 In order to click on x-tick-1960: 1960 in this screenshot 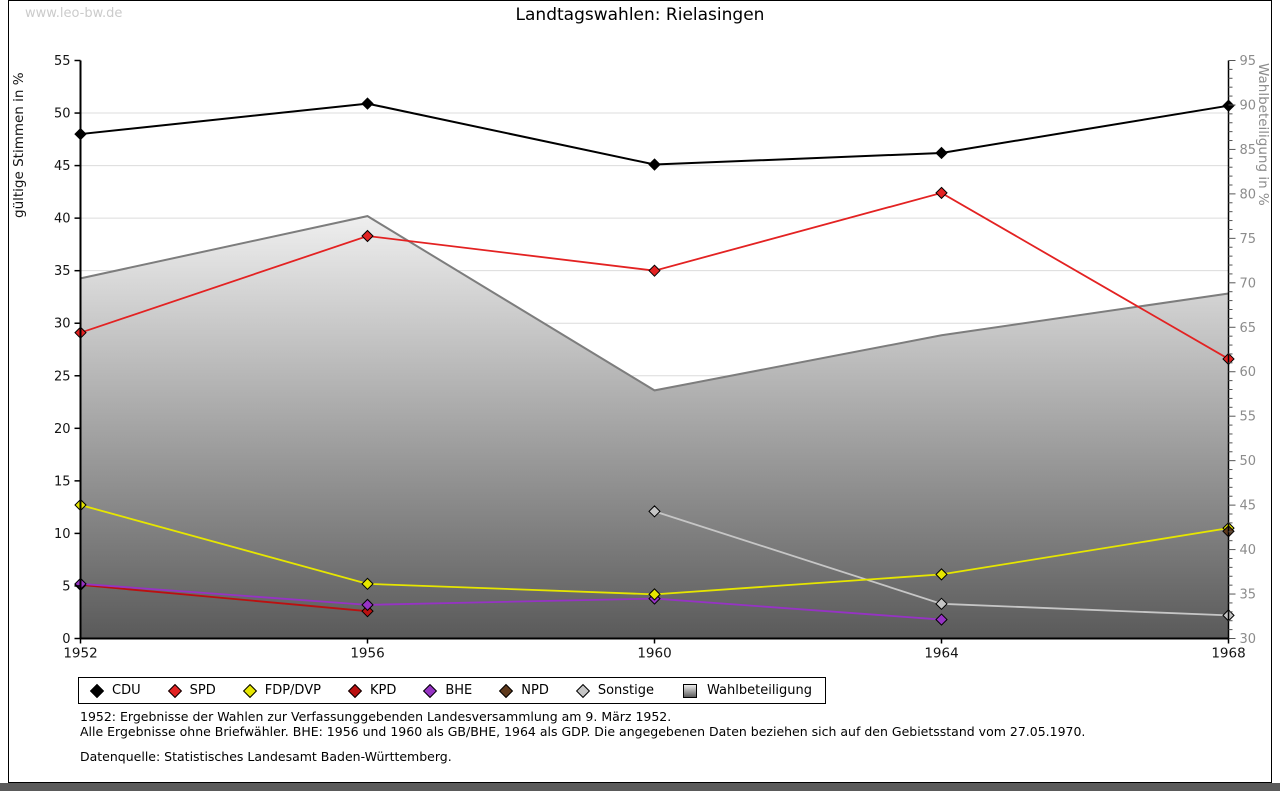, I will do `click(654, 654)`.